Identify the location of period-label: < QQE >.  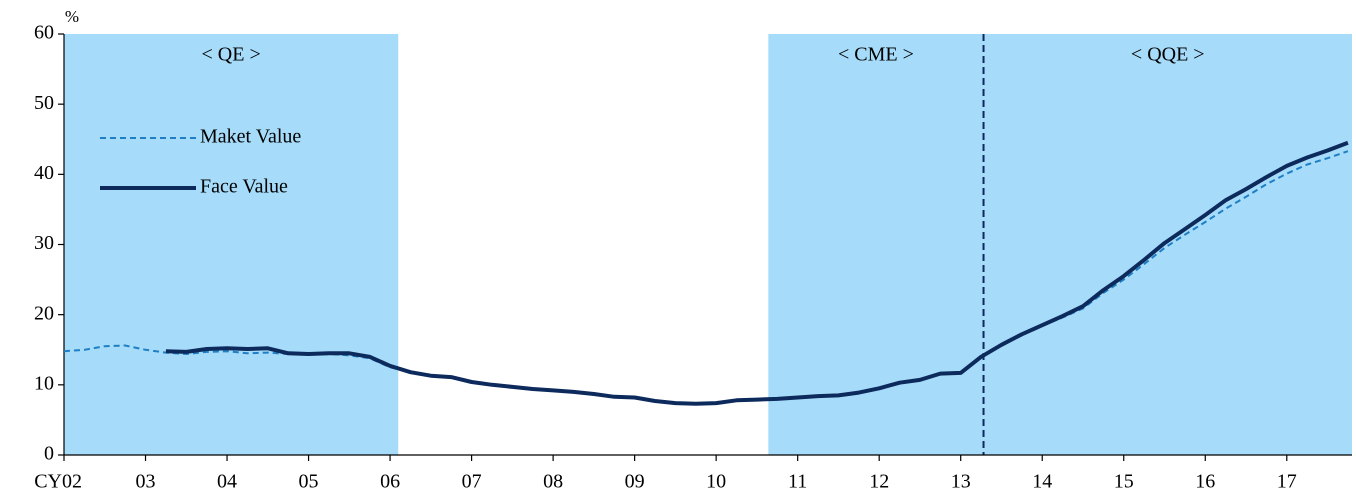
(1168, 55).